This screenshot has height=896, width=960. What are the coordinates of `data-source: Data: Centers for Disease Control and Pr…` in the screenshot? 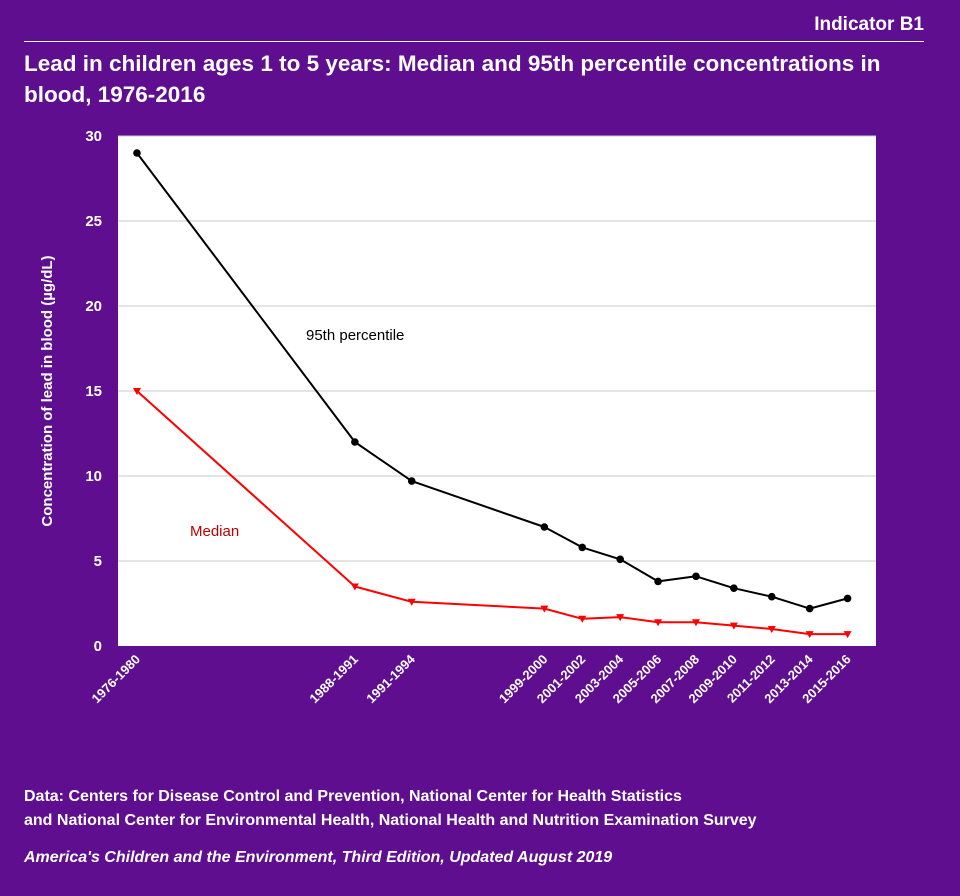 It's located at (474, 809).